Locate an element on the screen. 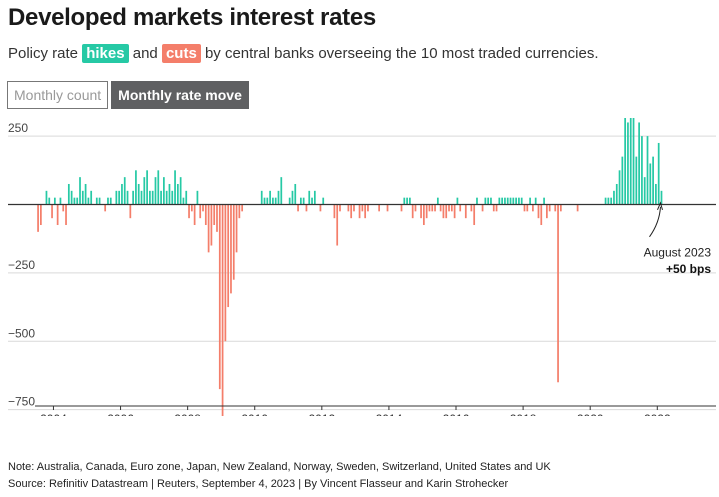  x-tick-label: 2010 is located at coordinates (254, 414).